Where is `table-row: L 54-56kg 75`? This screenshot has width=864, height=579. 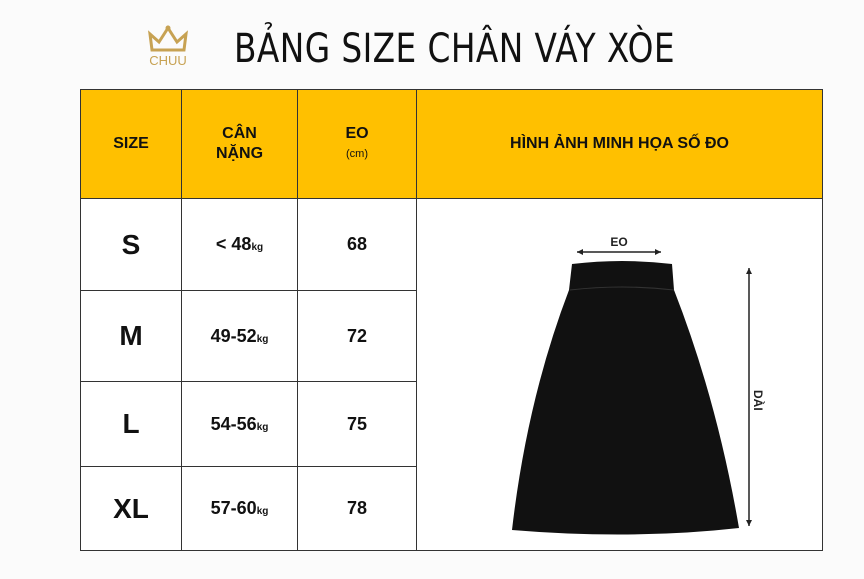
table-row: L 54-56kg 75 is located at coordinates (451, 424).